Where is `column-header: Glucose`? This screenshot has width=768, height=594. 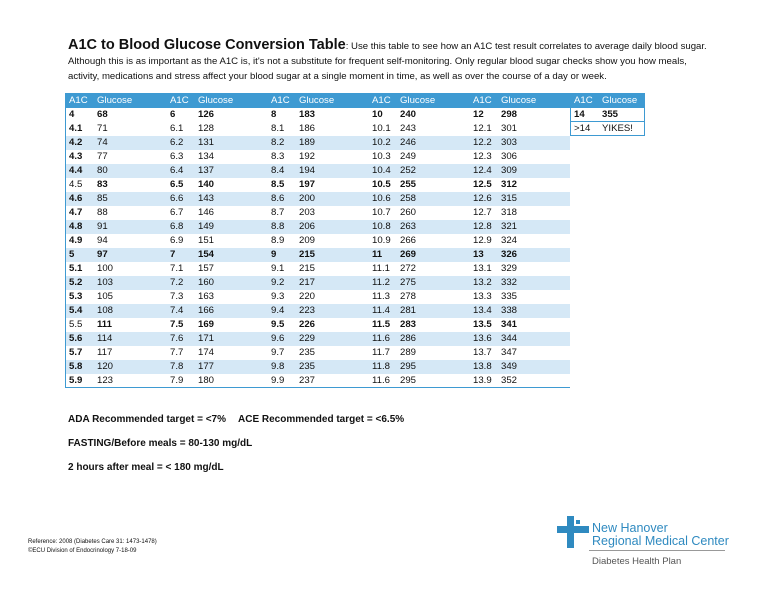 column-header: Glucose is located at coordinates (620, 100).